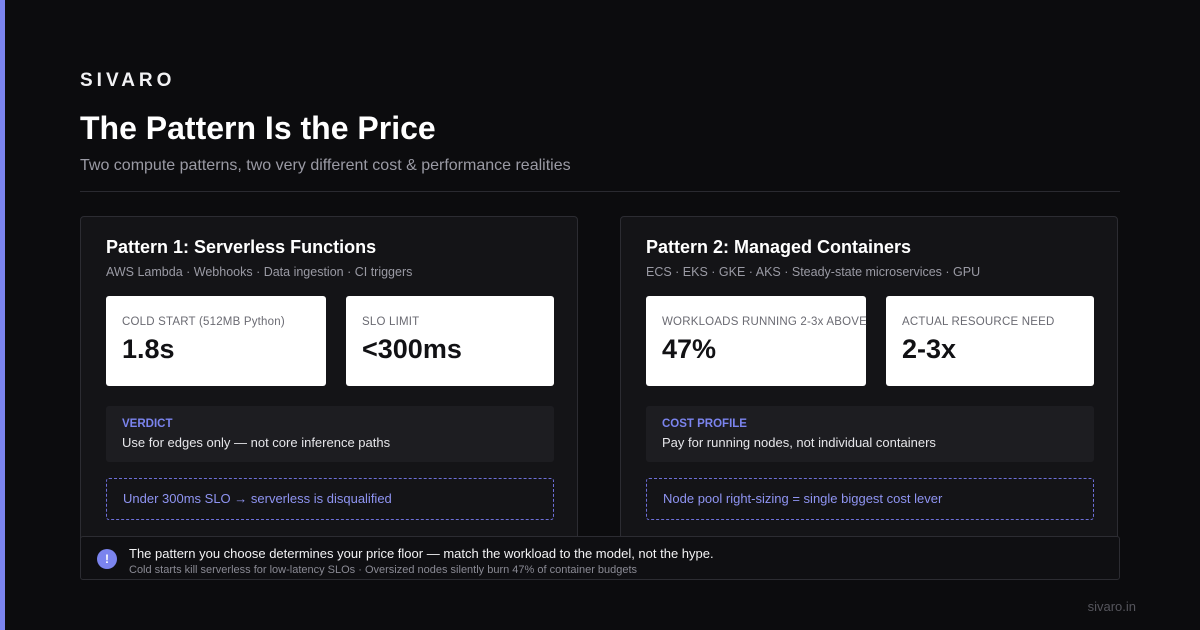  I want to click on brand-logo: SIVARO, so click(128, 80).